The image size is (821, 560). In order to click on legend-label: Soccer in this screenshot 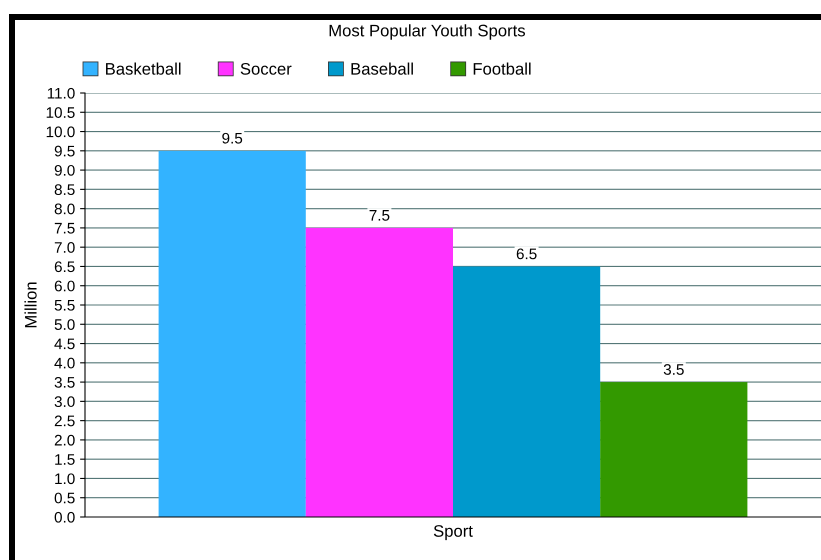, I will do `click(266, 68)`.